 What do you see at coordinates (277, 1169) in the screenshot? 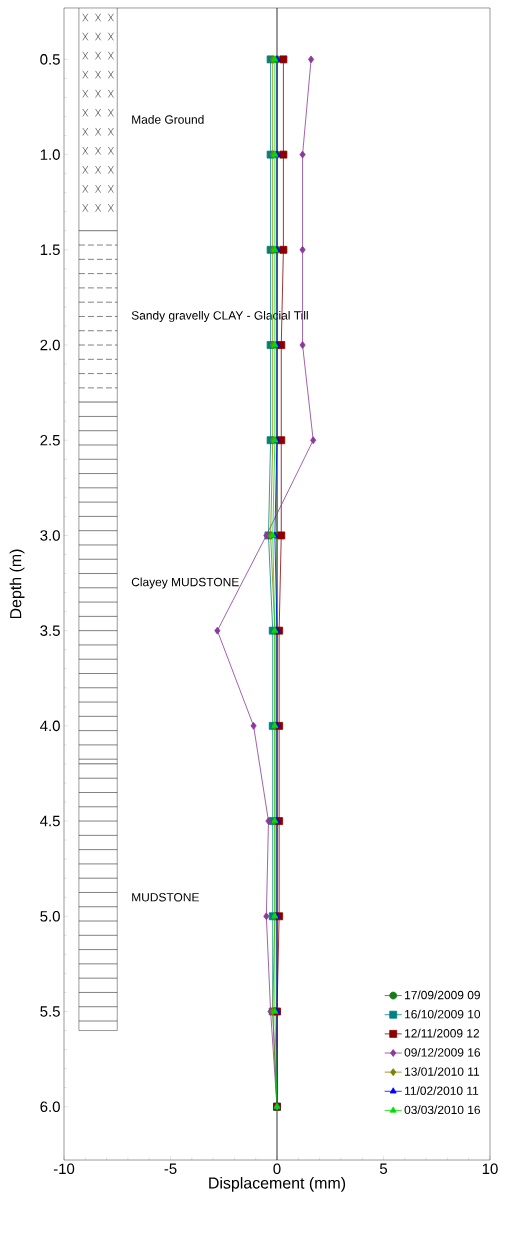
I see `x-tick-label: 0` at bounding box center [277, 1169].